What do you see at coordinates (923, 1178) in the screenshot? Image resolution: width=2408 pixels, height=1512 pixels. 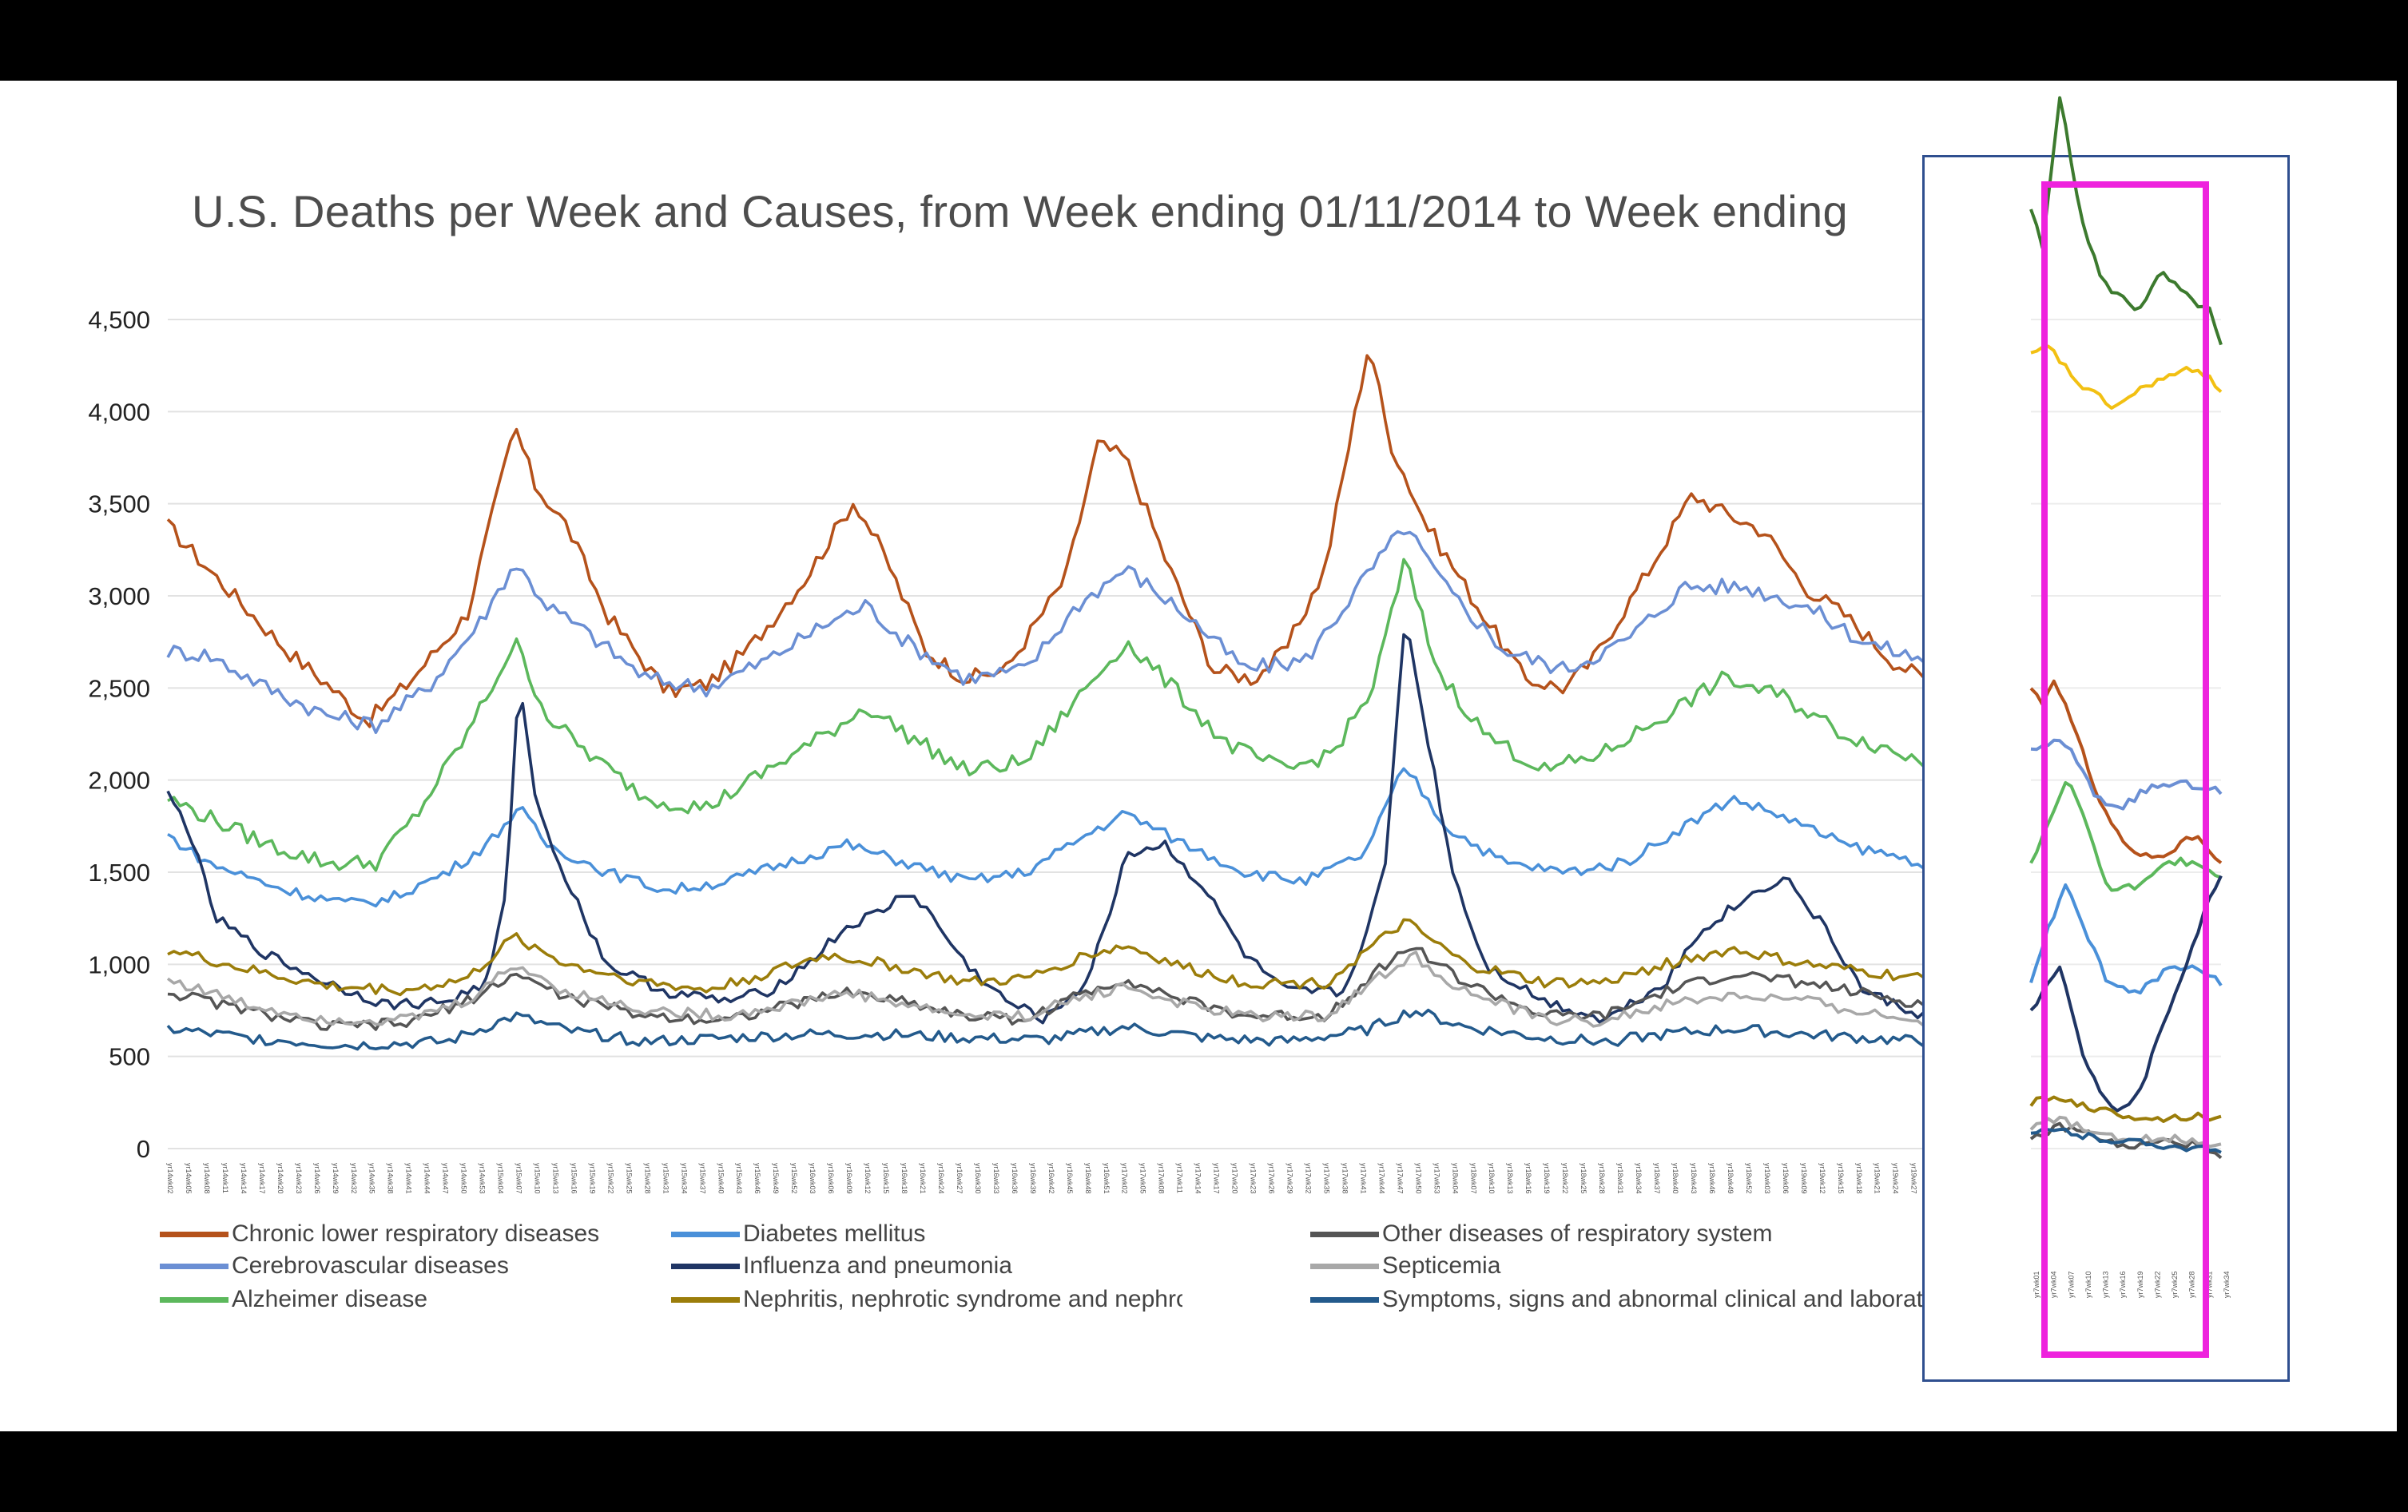 I see `x-tick-label: yr16wk21` at bounding box center [923, 1178].